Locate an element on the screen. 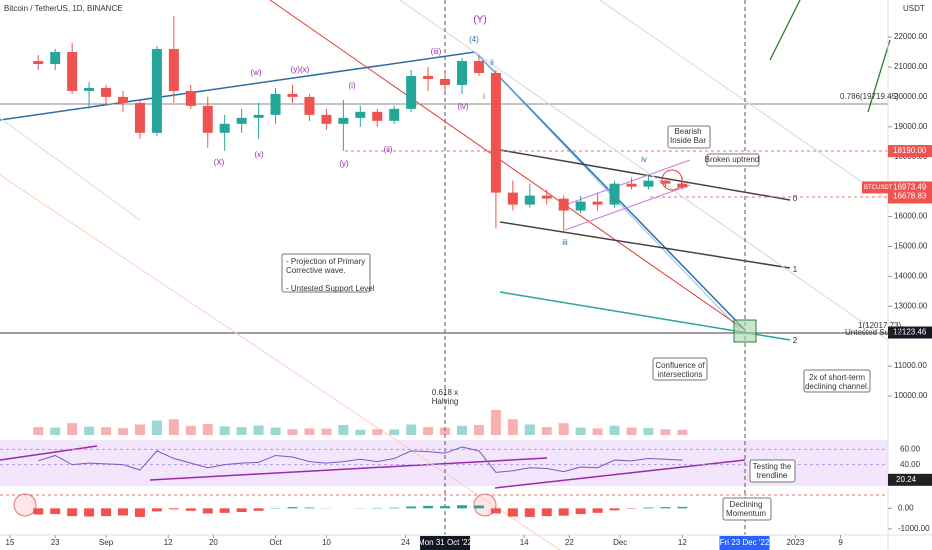 This screenshot has width=932, height=550. annotation: intersections is located at coordinates (680, 374).